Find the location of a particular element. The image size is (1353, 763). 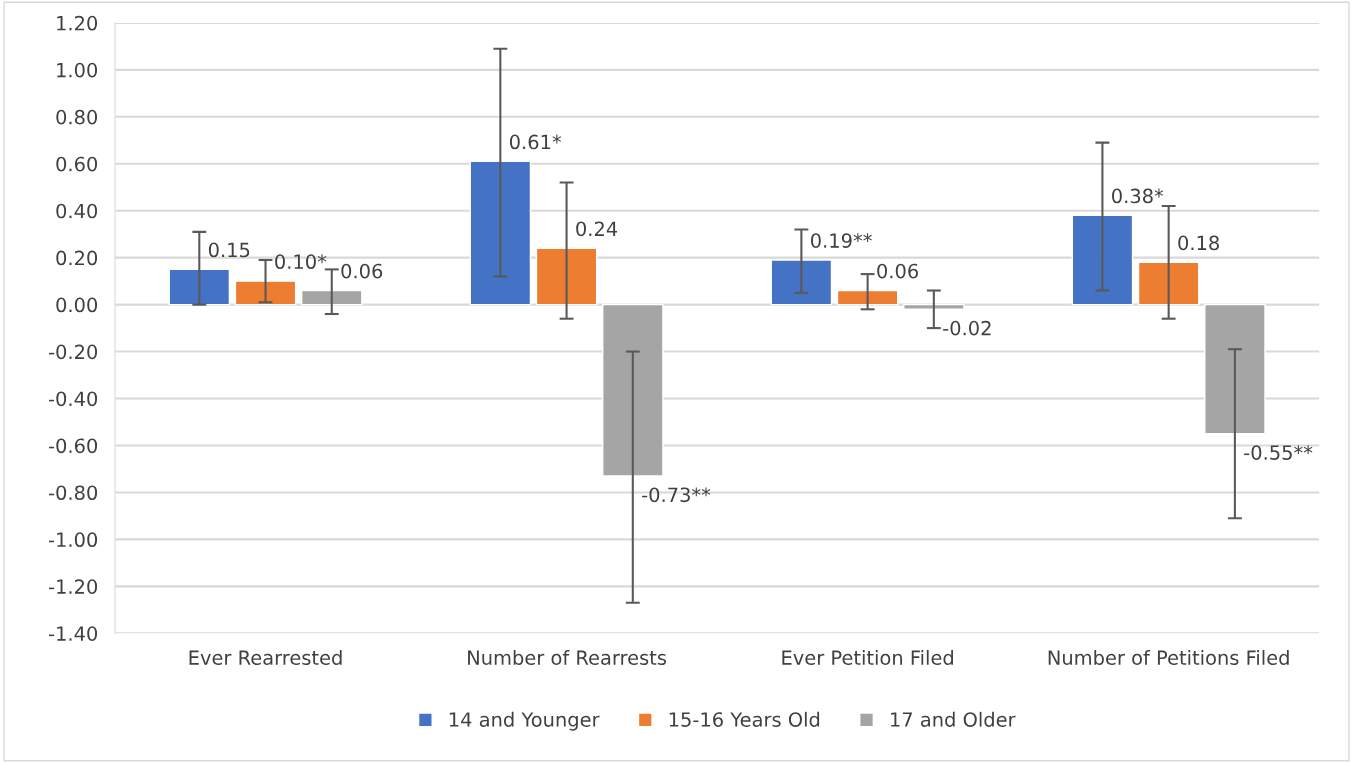

legend-label: 17 and Older is located at coordinates (953, 719).